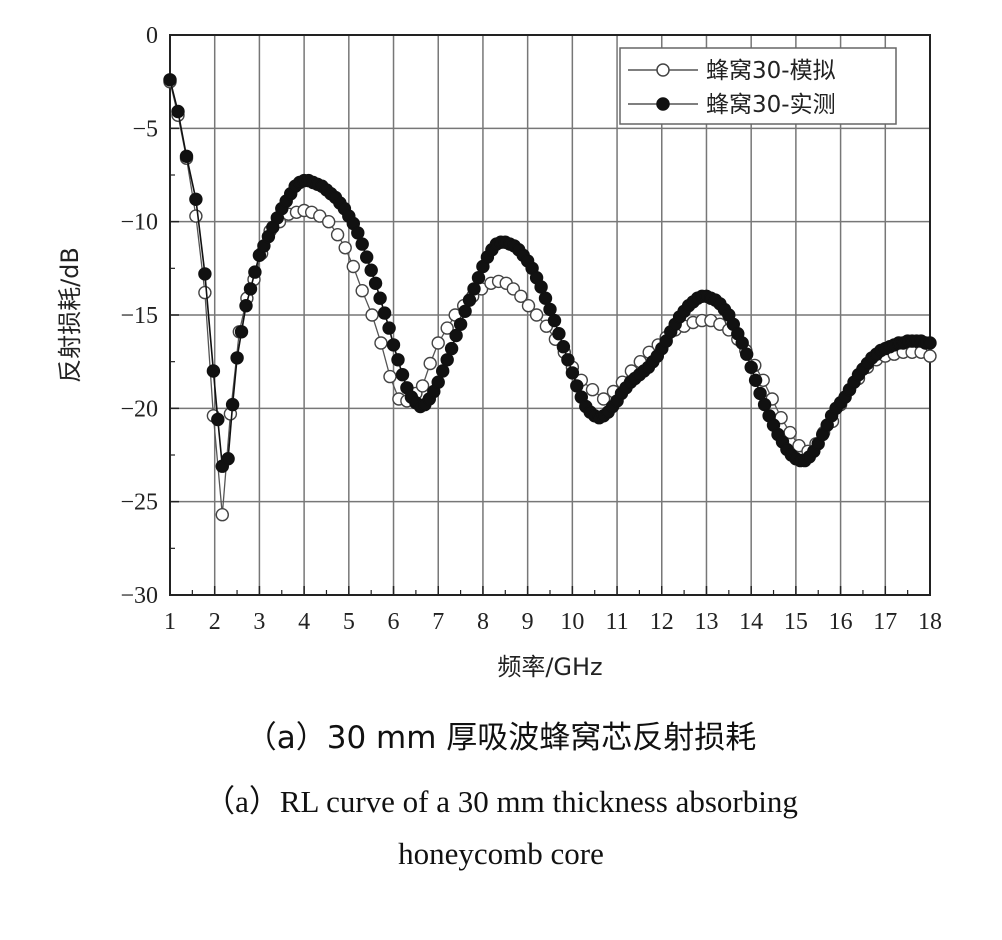 The width and height of the screenshot is (1002, 940). Describe the element at coordinates (215, 622) in the screenshot. I see `x-tick-label: 2` at that location.